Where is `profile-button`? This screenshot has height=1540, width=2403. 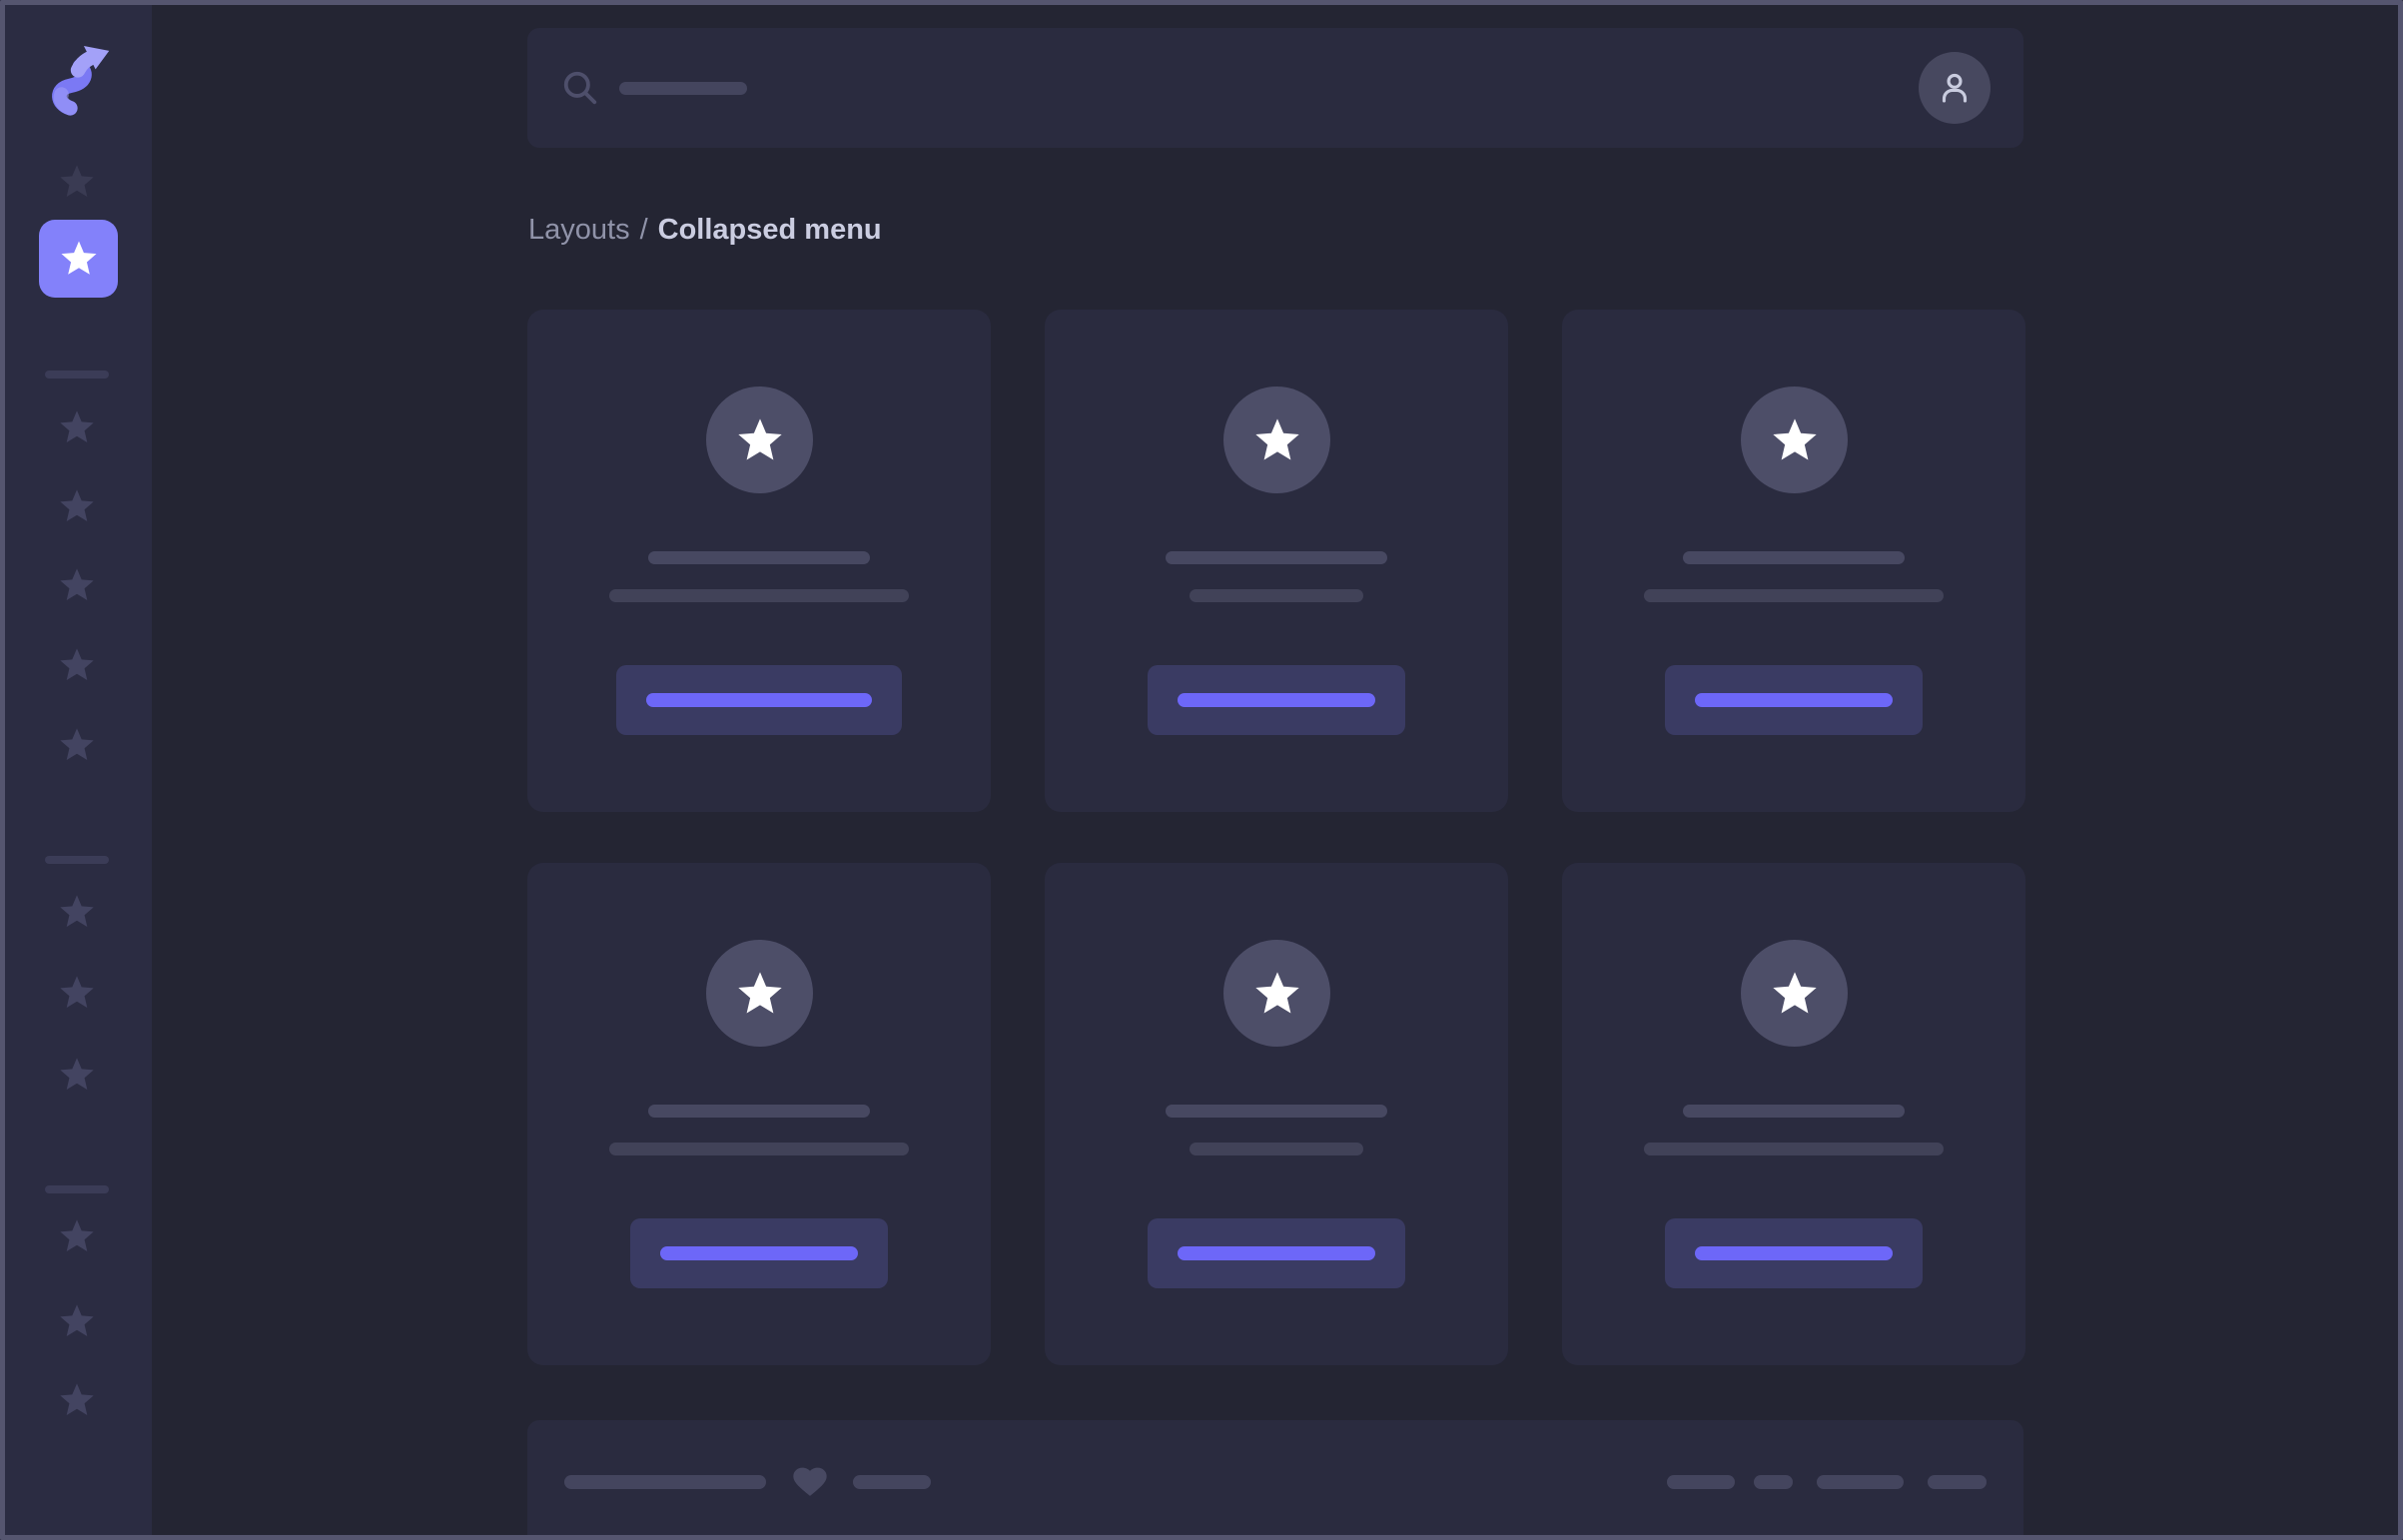 profile-button is located at coordinates (1955, 88).